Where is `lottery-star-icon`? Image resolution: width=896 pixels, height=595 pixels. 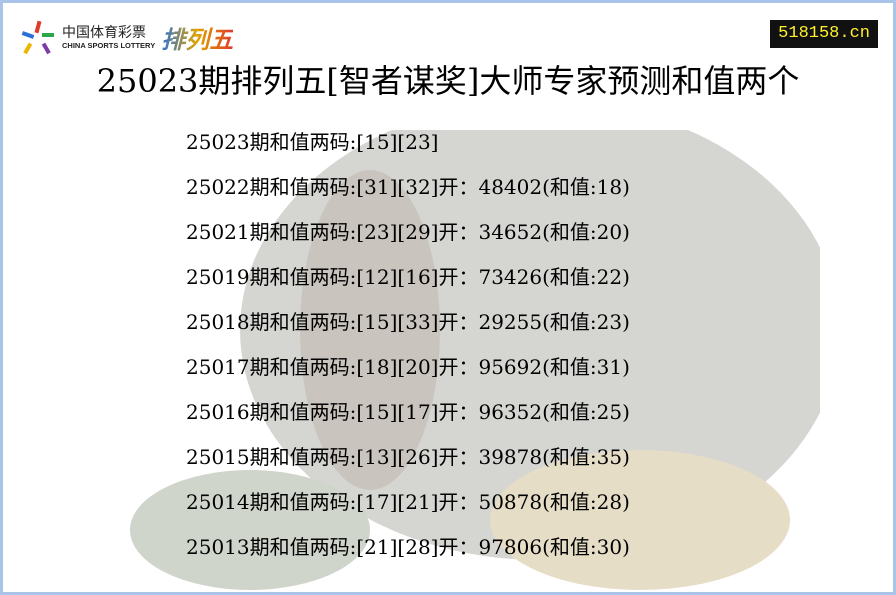
lottery-star-icon is located at coordinates (37, 37).